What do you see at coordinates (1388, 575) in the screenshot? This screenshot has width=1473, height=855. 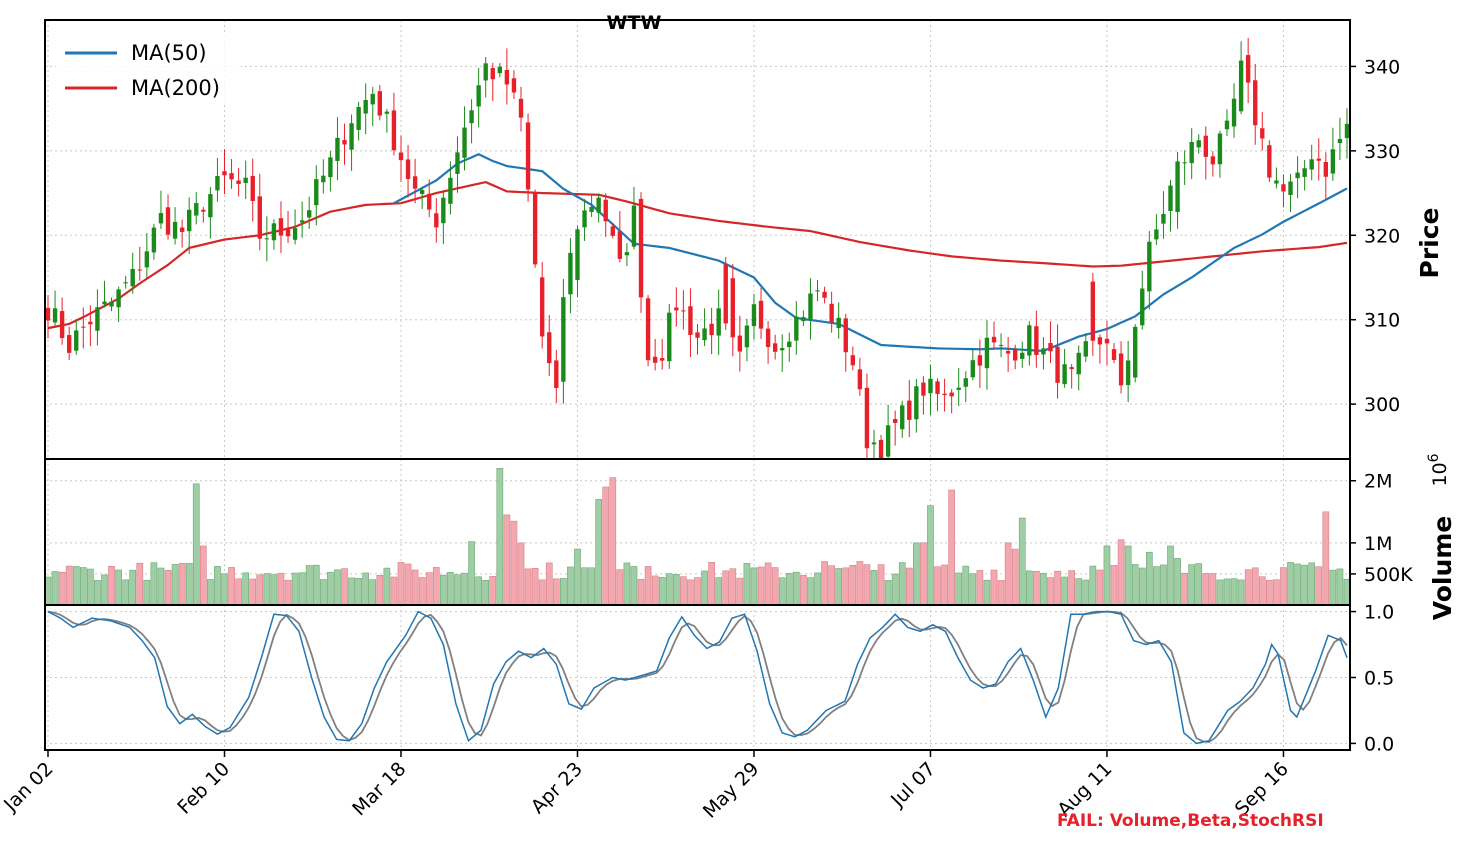 I see `volume-tick-label: 500K` at bounding box center [1388, 575].